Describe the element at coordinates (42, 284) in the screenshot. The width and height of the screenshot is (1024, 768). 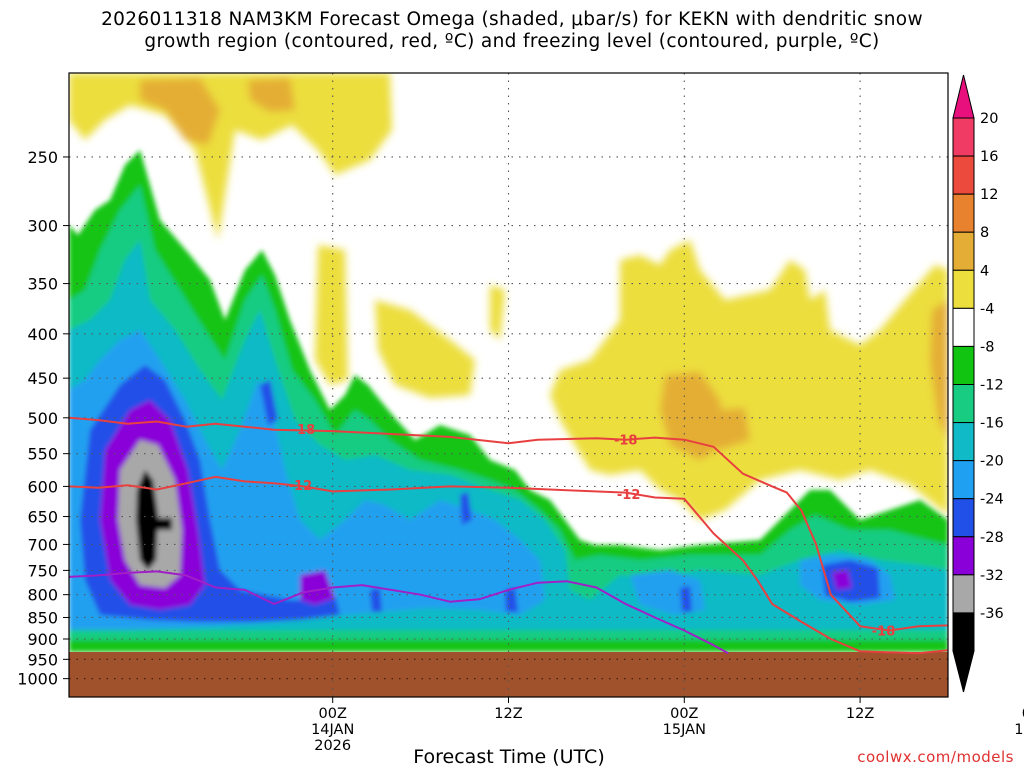
I see `y-tick-label-350: 350` at that location.